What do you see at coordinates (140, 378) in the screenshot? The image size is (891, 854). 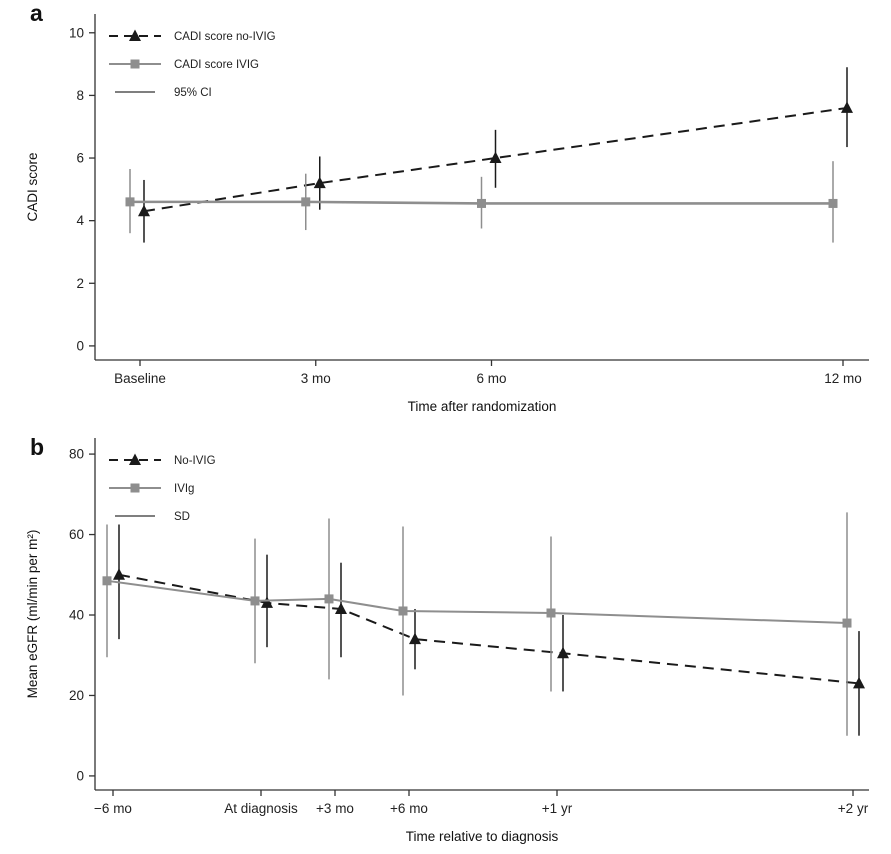 I see `x-tick-label: Baseline` at bounding box center [140, 378].